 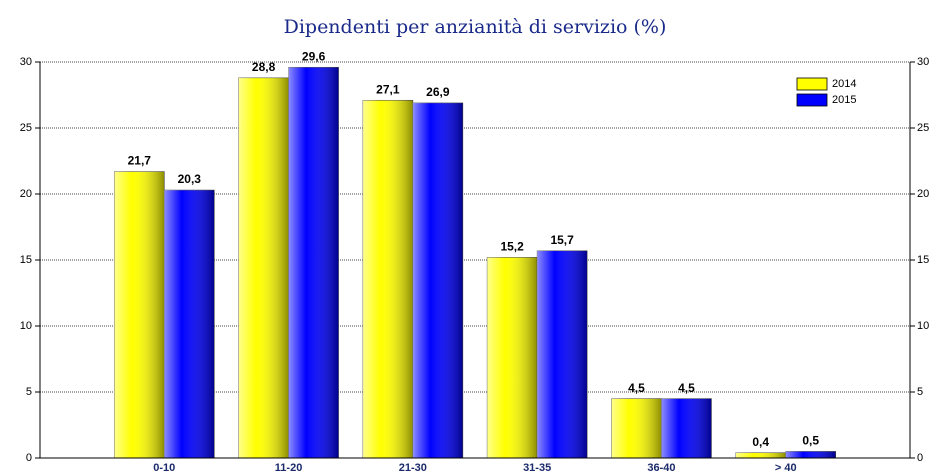 What do you see at coordinates (29, 458) in the screenshot?
I see `y-tick-label: 0` at bounding box center [29, 458].